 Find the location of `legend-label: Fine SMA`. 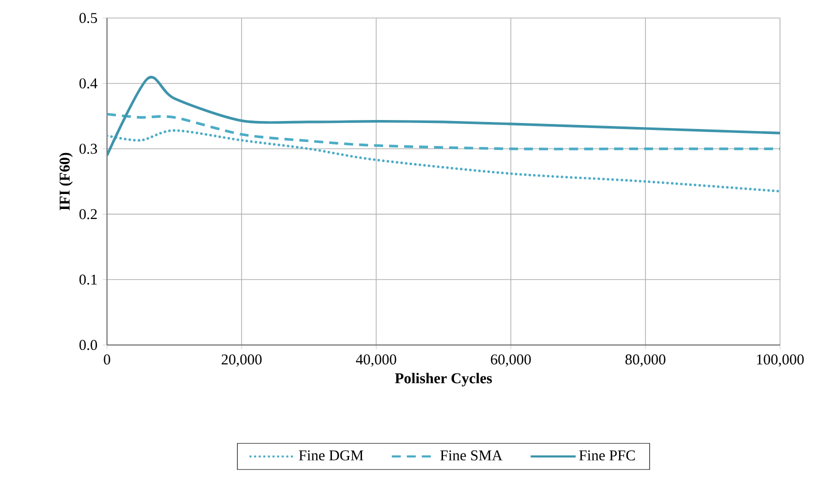

legend-label: Fine SMA is located at coordinates (471, 455).